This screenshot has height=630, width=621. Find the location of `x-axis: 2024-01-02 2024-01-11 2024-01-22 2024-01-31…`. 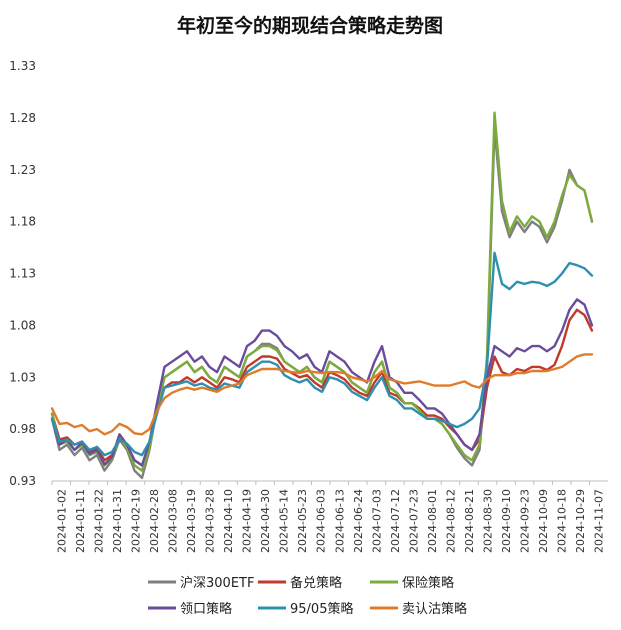

x-axis: 2024-01-02 2024-01-11 2024-01-22 2024-01-31… is located at coordinates (329, 516).